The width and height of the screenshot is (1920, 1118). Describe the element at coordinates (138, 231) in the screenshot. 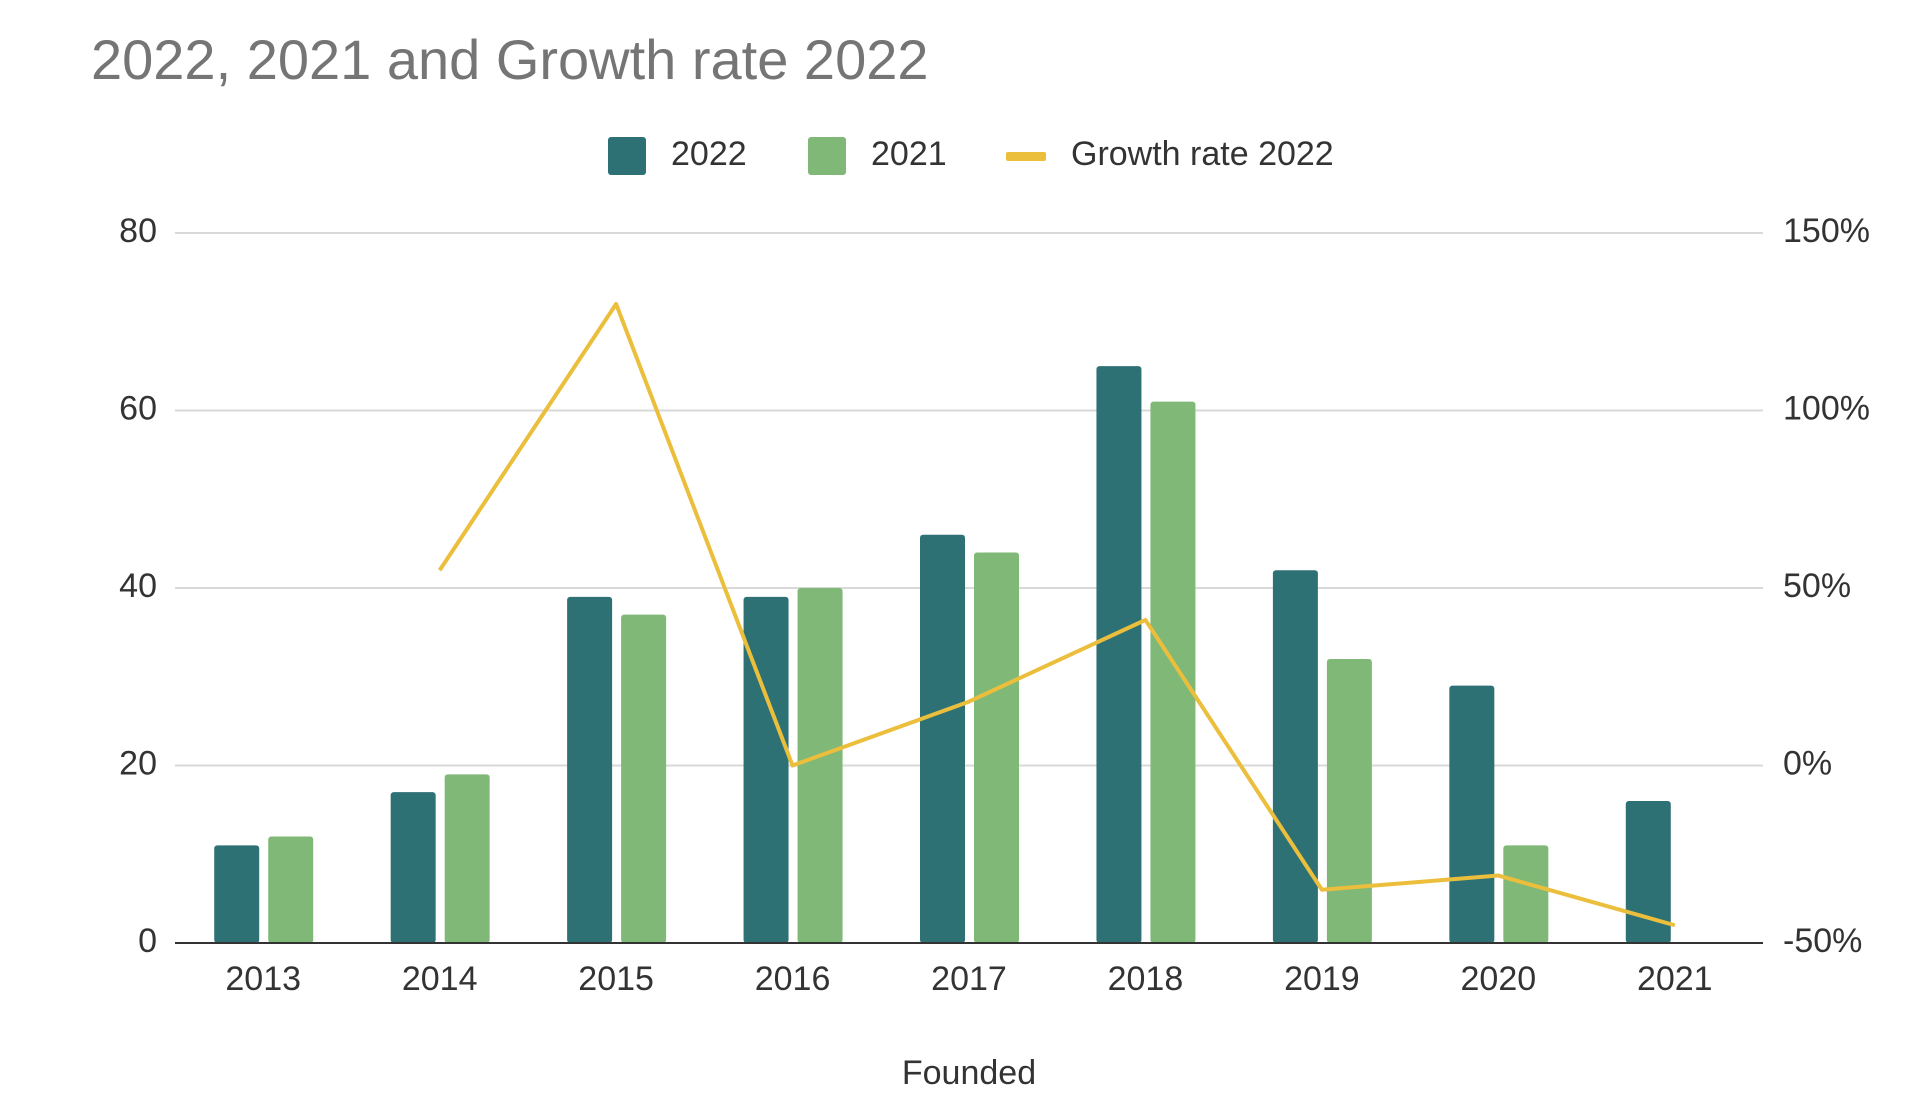

I see `y-tick-label: 80` at that location.